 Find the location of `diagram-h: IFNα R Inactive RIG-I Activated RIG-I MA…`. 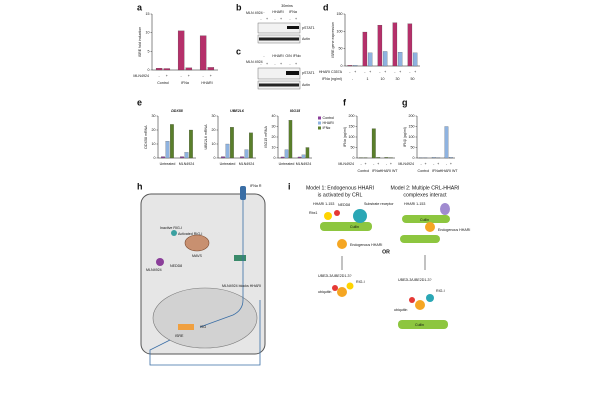

diagram-h: IFNα R Inactive RIG-I Activated RIG-I MA… is located at coordinates (203, 274).